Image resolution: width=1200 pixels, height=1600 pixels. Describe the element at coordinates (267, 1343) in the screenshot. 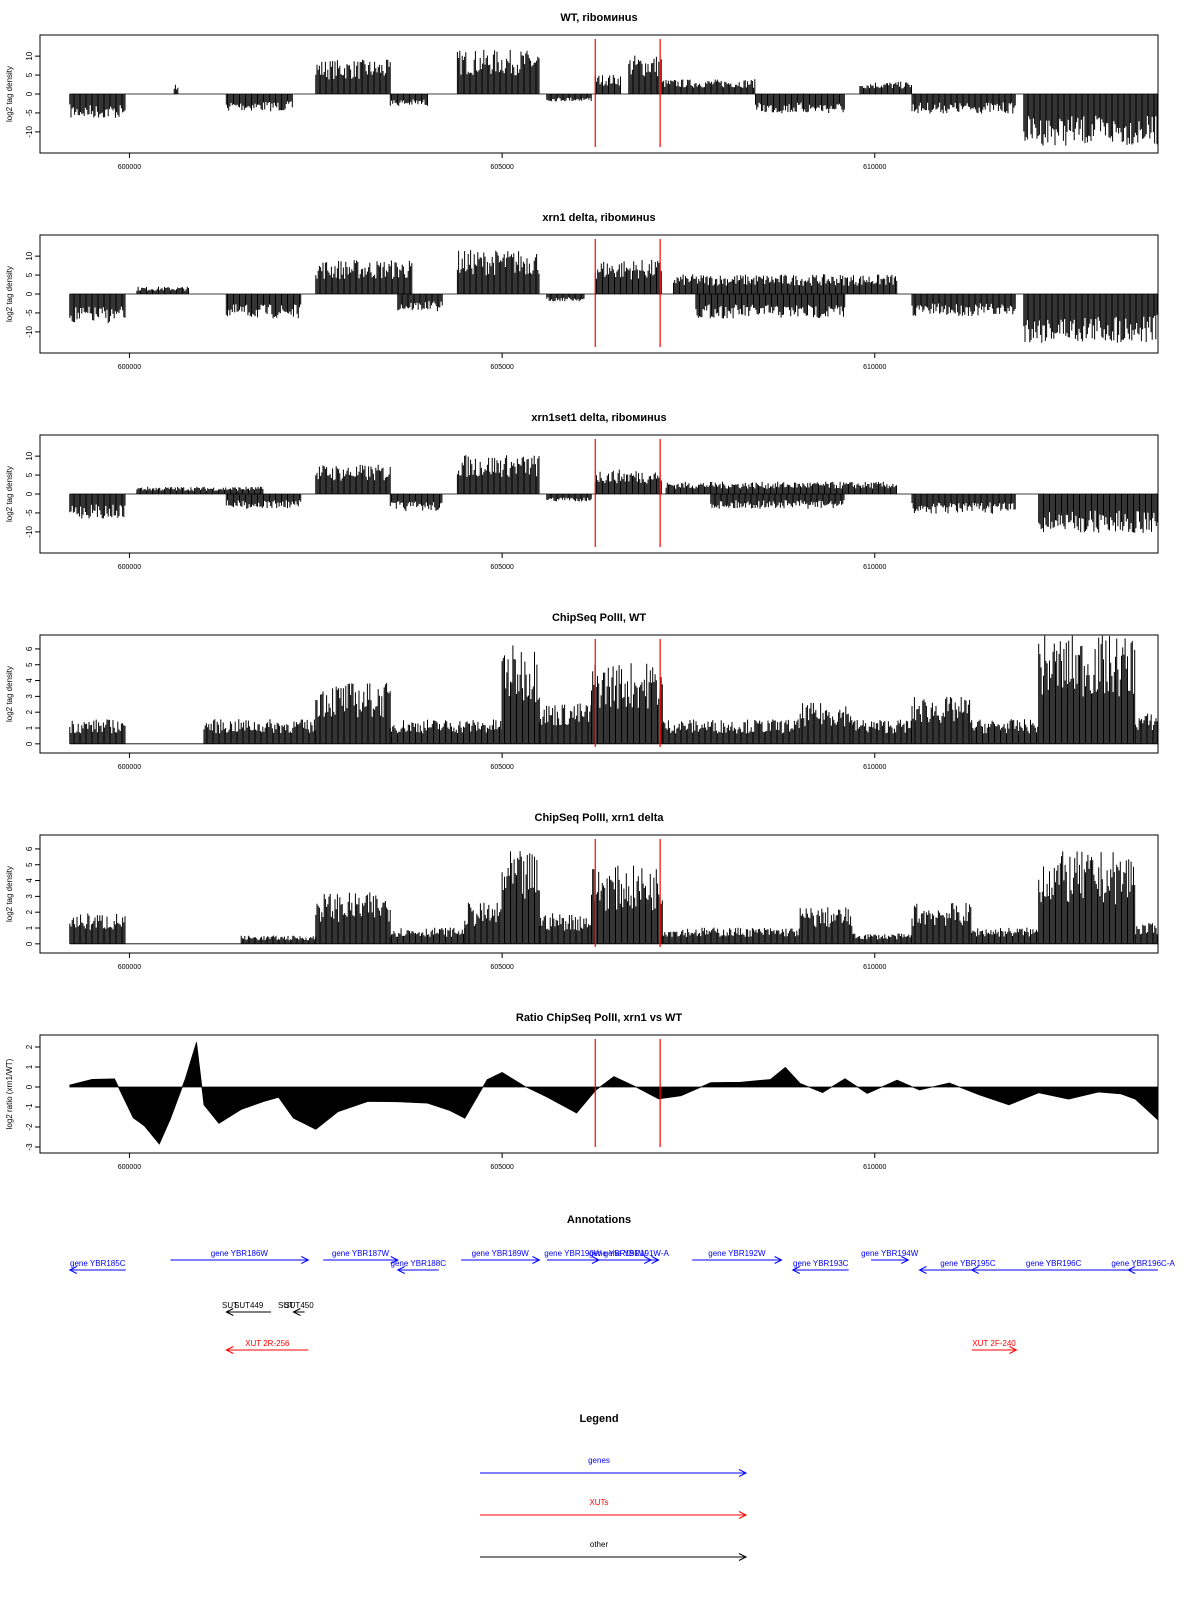

I see `annotation-label: XUT 2R-256` at that location.